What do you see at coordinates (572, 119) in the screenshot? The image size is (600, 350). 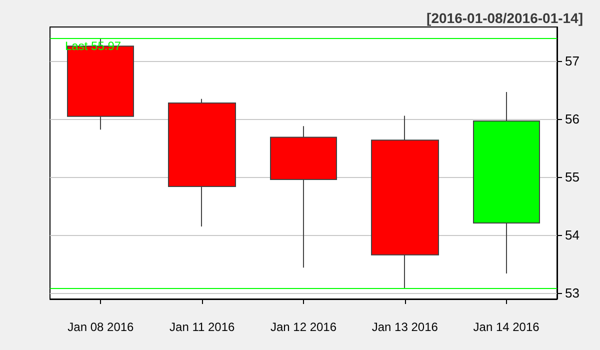 I see `y-tick-label: 56` at bounding box center [572, 119].